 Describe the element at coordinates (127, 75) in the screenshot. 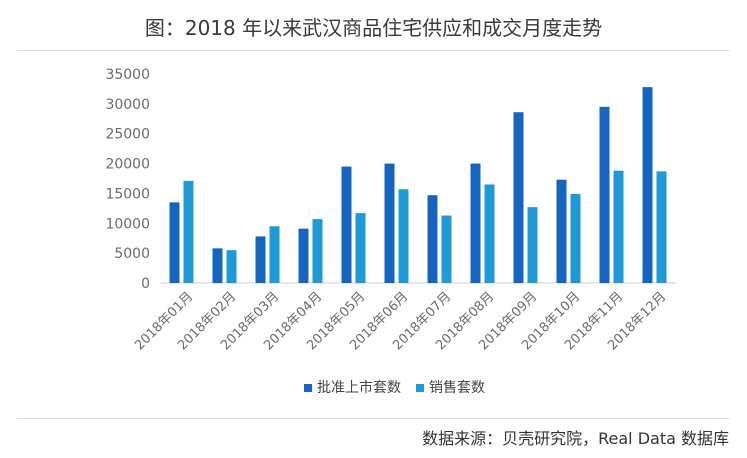

I see `y-tick-label: 35000` at that location.